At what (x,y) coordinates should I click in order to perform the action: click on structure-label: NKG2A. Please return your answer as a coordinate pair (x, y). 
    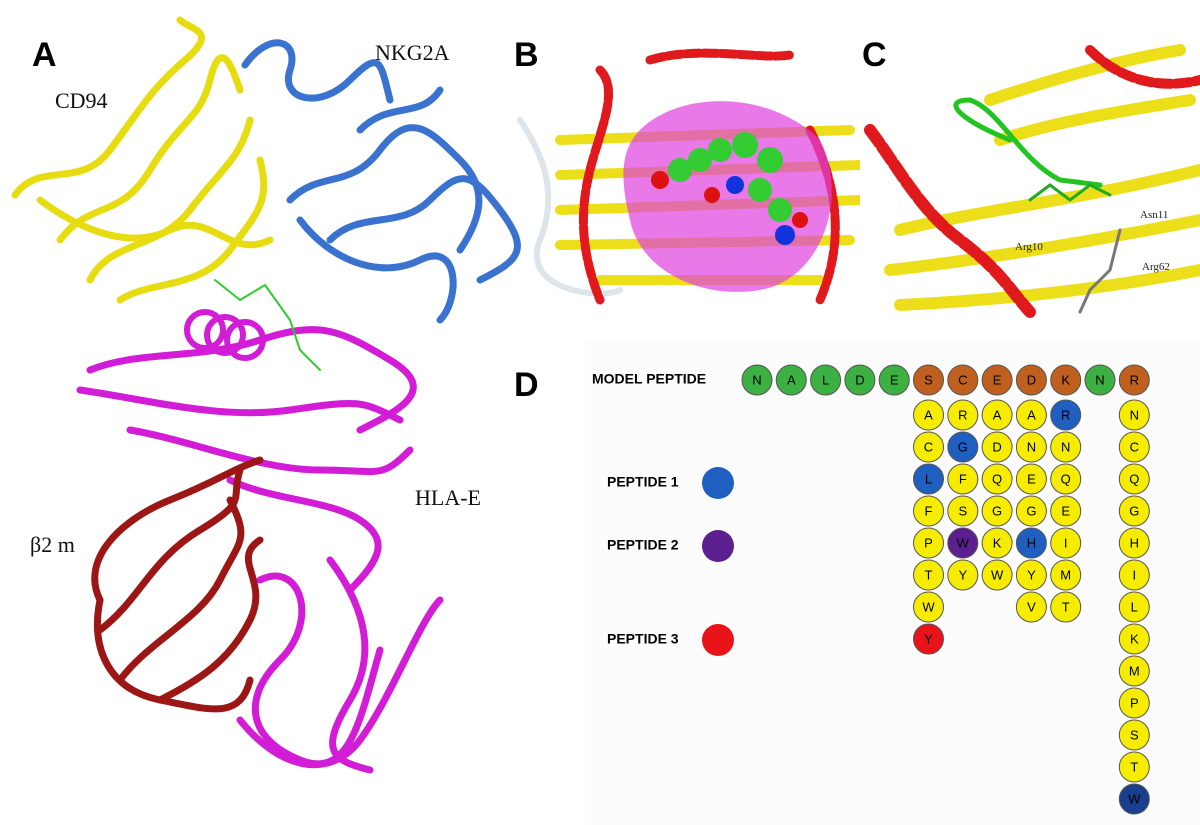
    Looking at the image, I should click on (412, 52).